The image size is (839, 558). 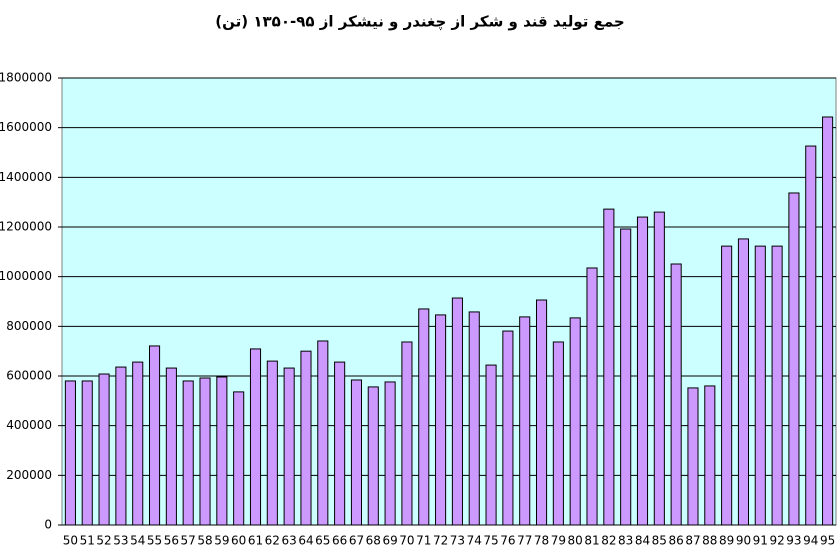 I want to click on x-tick-label: 76, so click(x=507, y=541).